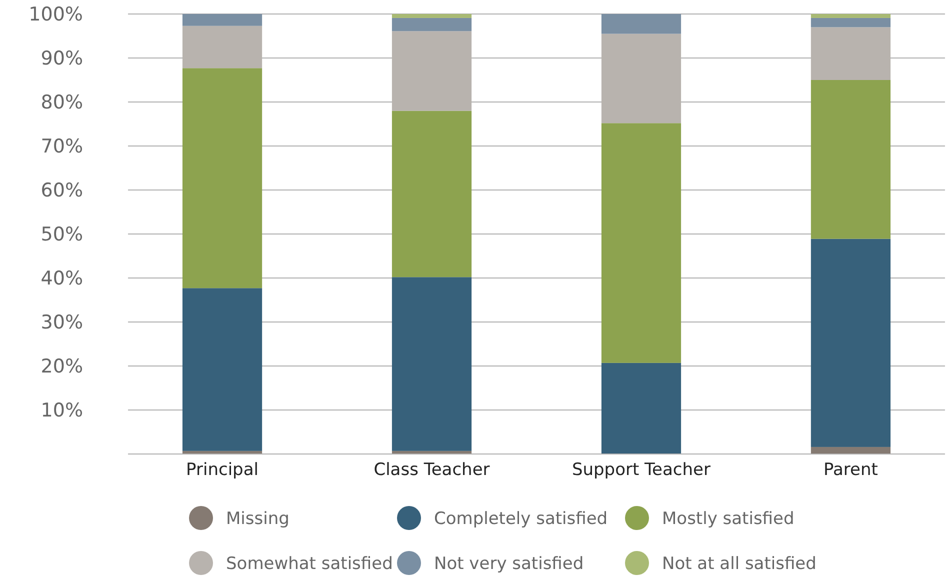 Image resolution: width=950 pixels, height=577 pixels. Describe the element at coordinates (61, 411) in the screenshot. I see `y-tick-label: 10%` at that location.